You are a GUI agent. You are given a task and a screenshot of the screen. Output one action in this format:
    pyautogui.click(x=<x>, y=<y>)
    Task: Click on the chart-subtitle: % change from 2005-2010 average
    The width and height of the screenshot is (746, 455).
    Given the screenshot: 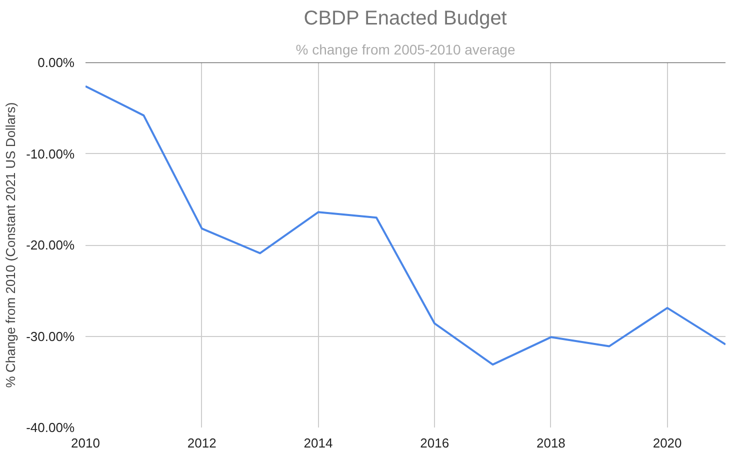 What is the action you would take?
    pyautogui.click(x=406, y=50)
    